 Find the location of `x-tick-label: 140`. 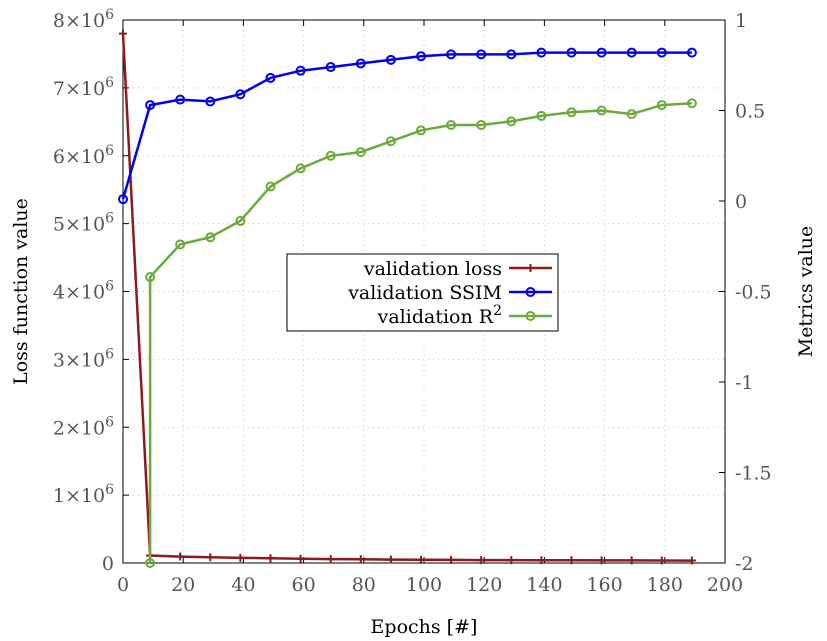

x-tick-label: 140 is located at coordinates (544, 585).